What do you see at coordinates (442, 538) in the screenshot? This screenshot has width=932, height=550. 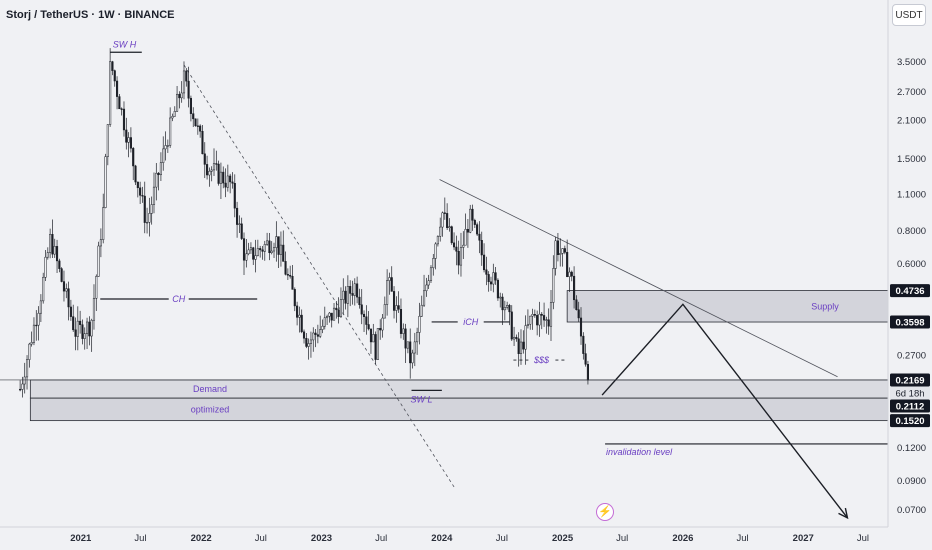 I see `x-tick-label: 2024` at bounding box center [442, 538].